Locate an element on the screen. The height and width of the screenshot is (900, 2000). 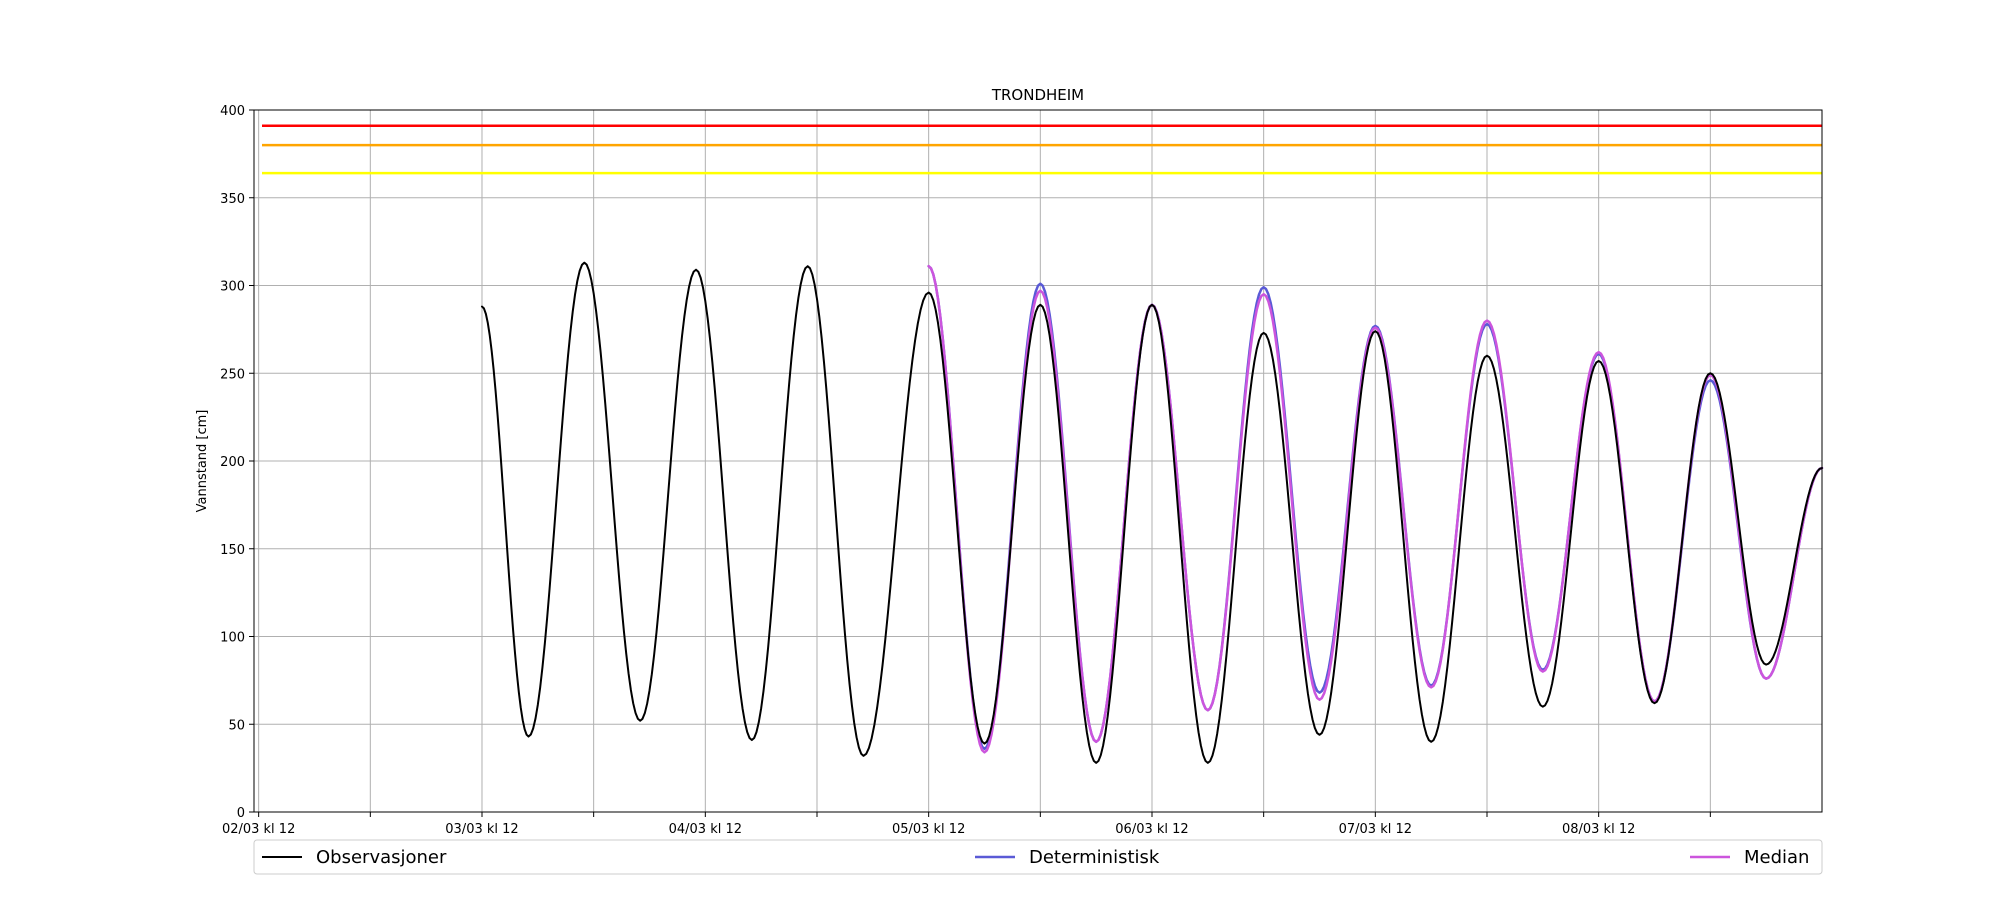
y-tick-label: 400 is located at coordinates (232, 111).